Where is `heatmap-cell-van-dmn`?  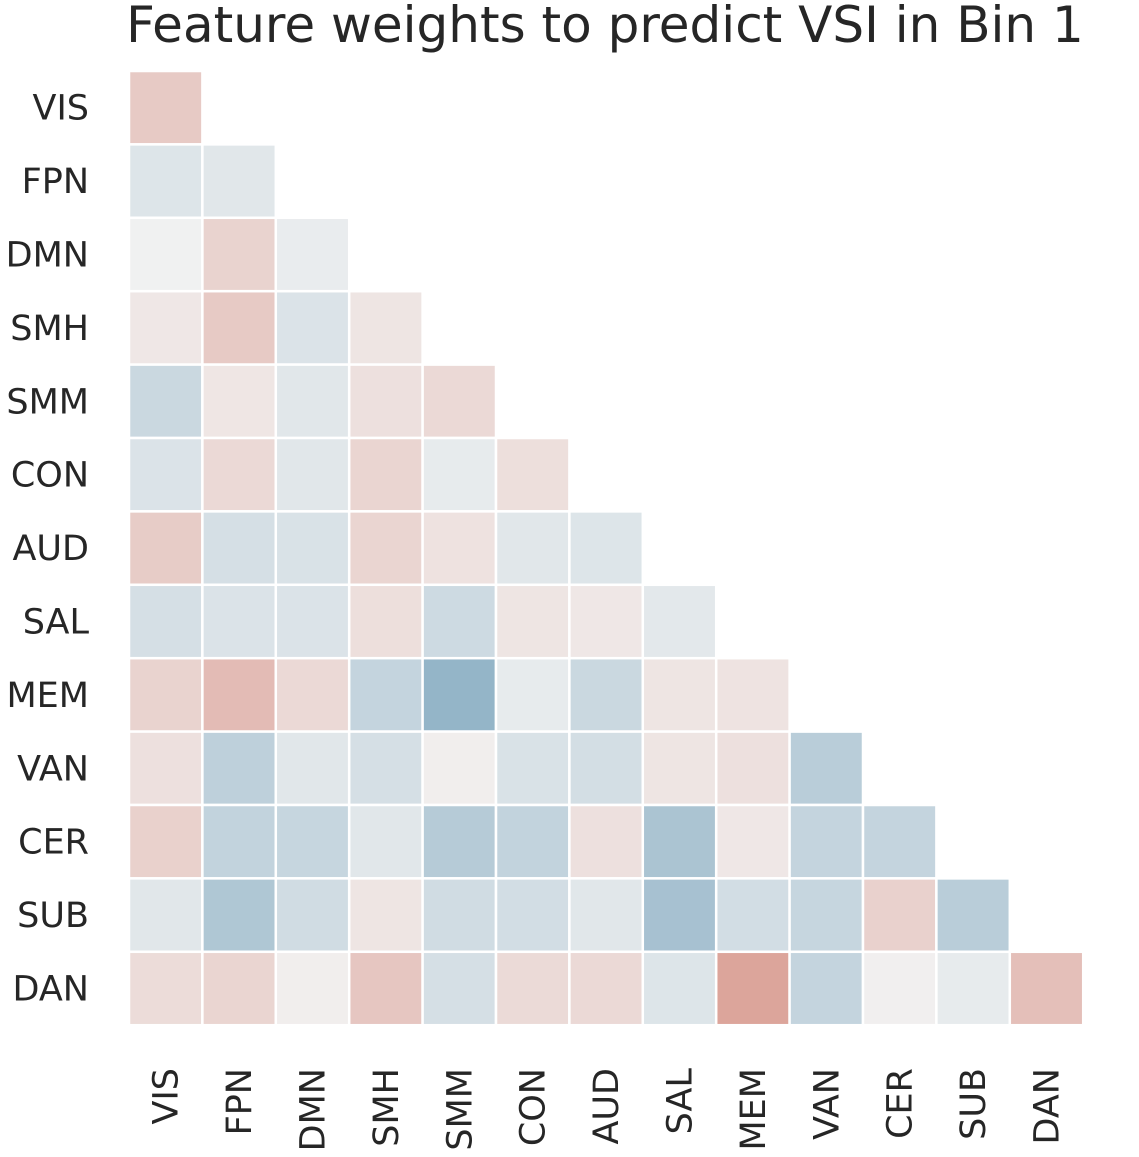 heatmap-cell-van-dmn is located at coordinates (312, 768).